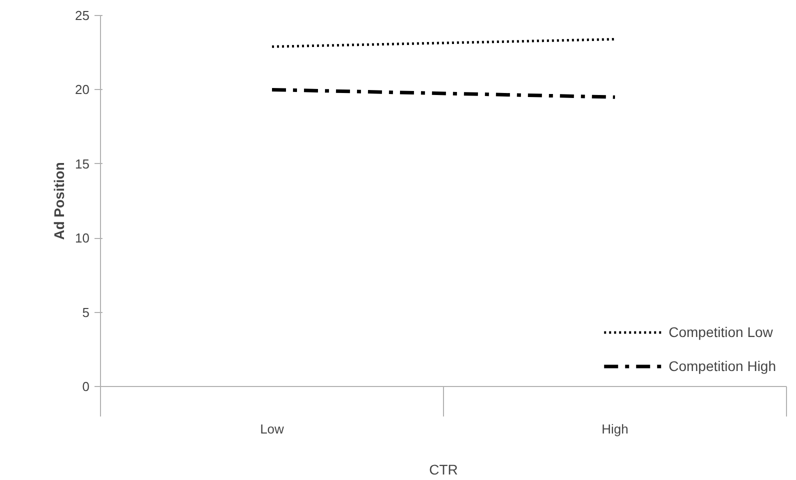 The height and width of the screenshot is (480, 796). Describe the element at coordinates (82, 15) in the screenshot. I see `y-tick-label: 25` at that location.